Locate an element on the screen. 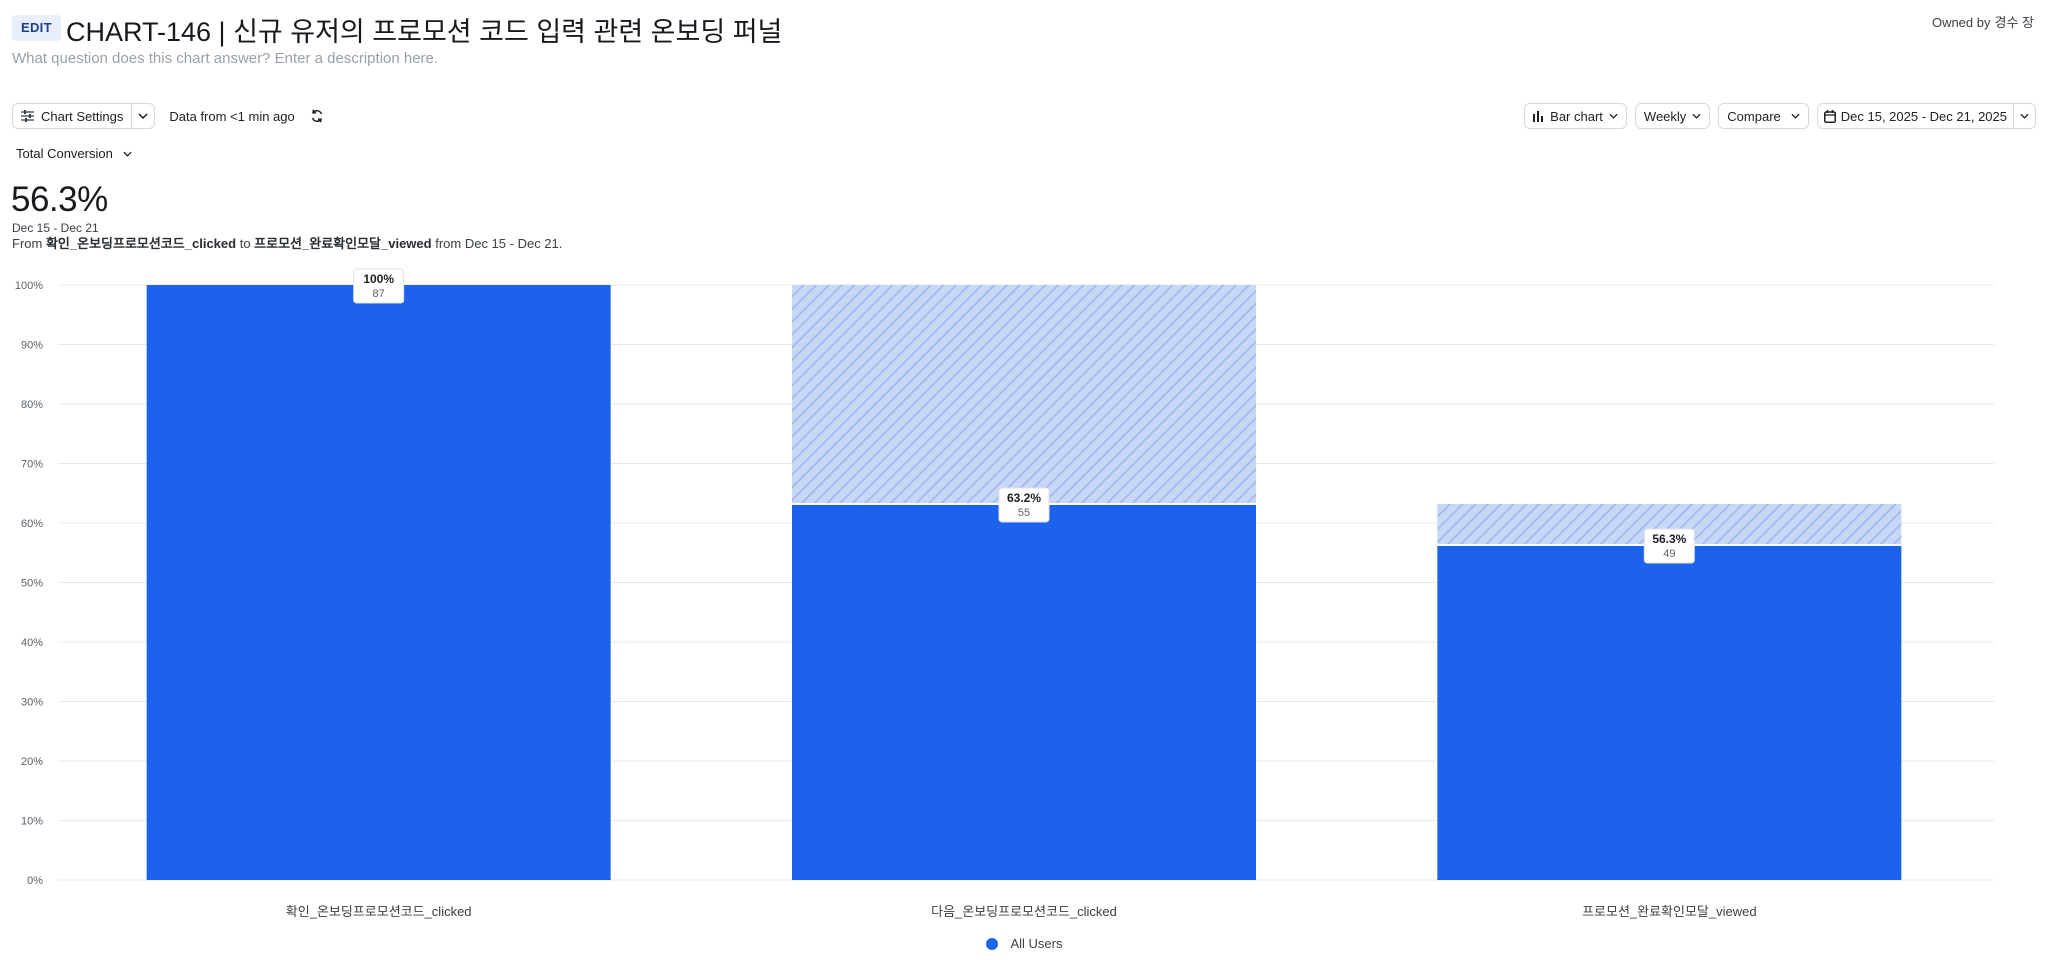  y-tick-label: 90% is located at coordinates (32, 346).